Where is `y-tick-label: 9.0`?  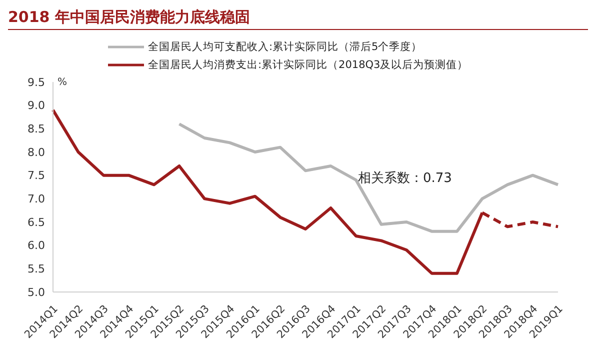
y-tick-label: 9.0 is located at coordinates (36, 105).